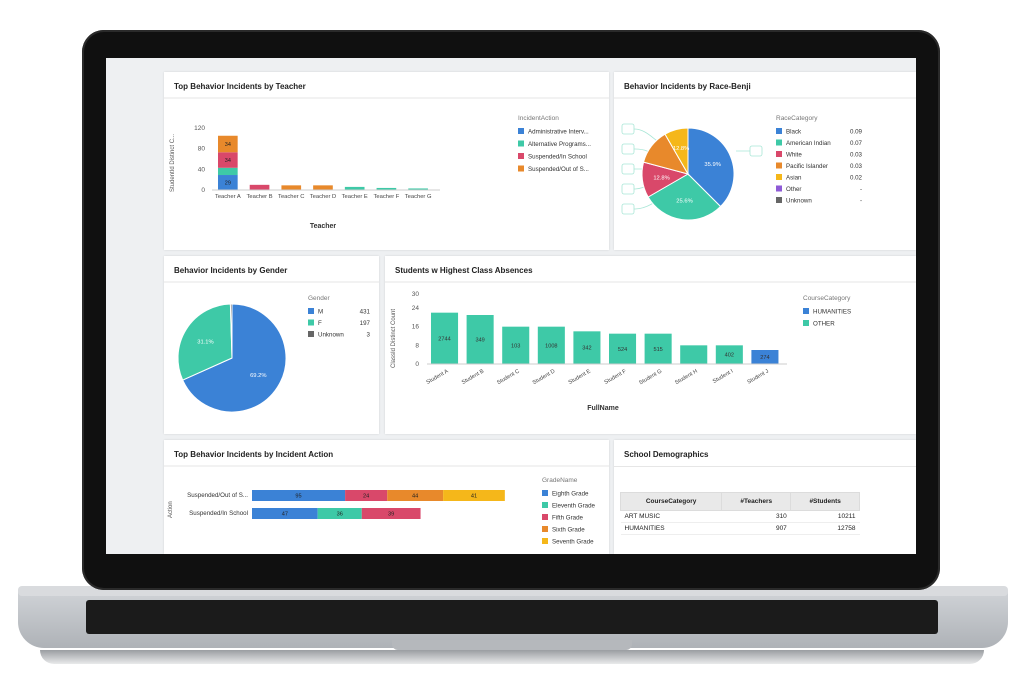  Describe the element at coordinates (228, 197) in the screenshot. I see `x-tick-label: Teacher A` at that location.